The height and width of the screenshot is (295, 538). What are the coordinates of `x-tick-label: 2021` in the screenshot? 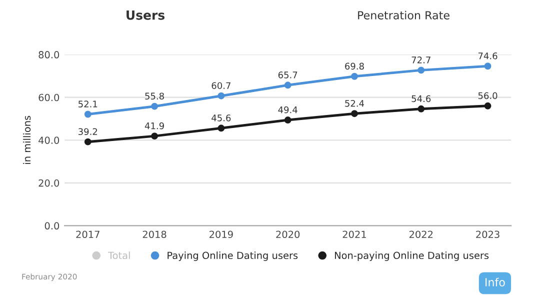 It's located at (354, 234).